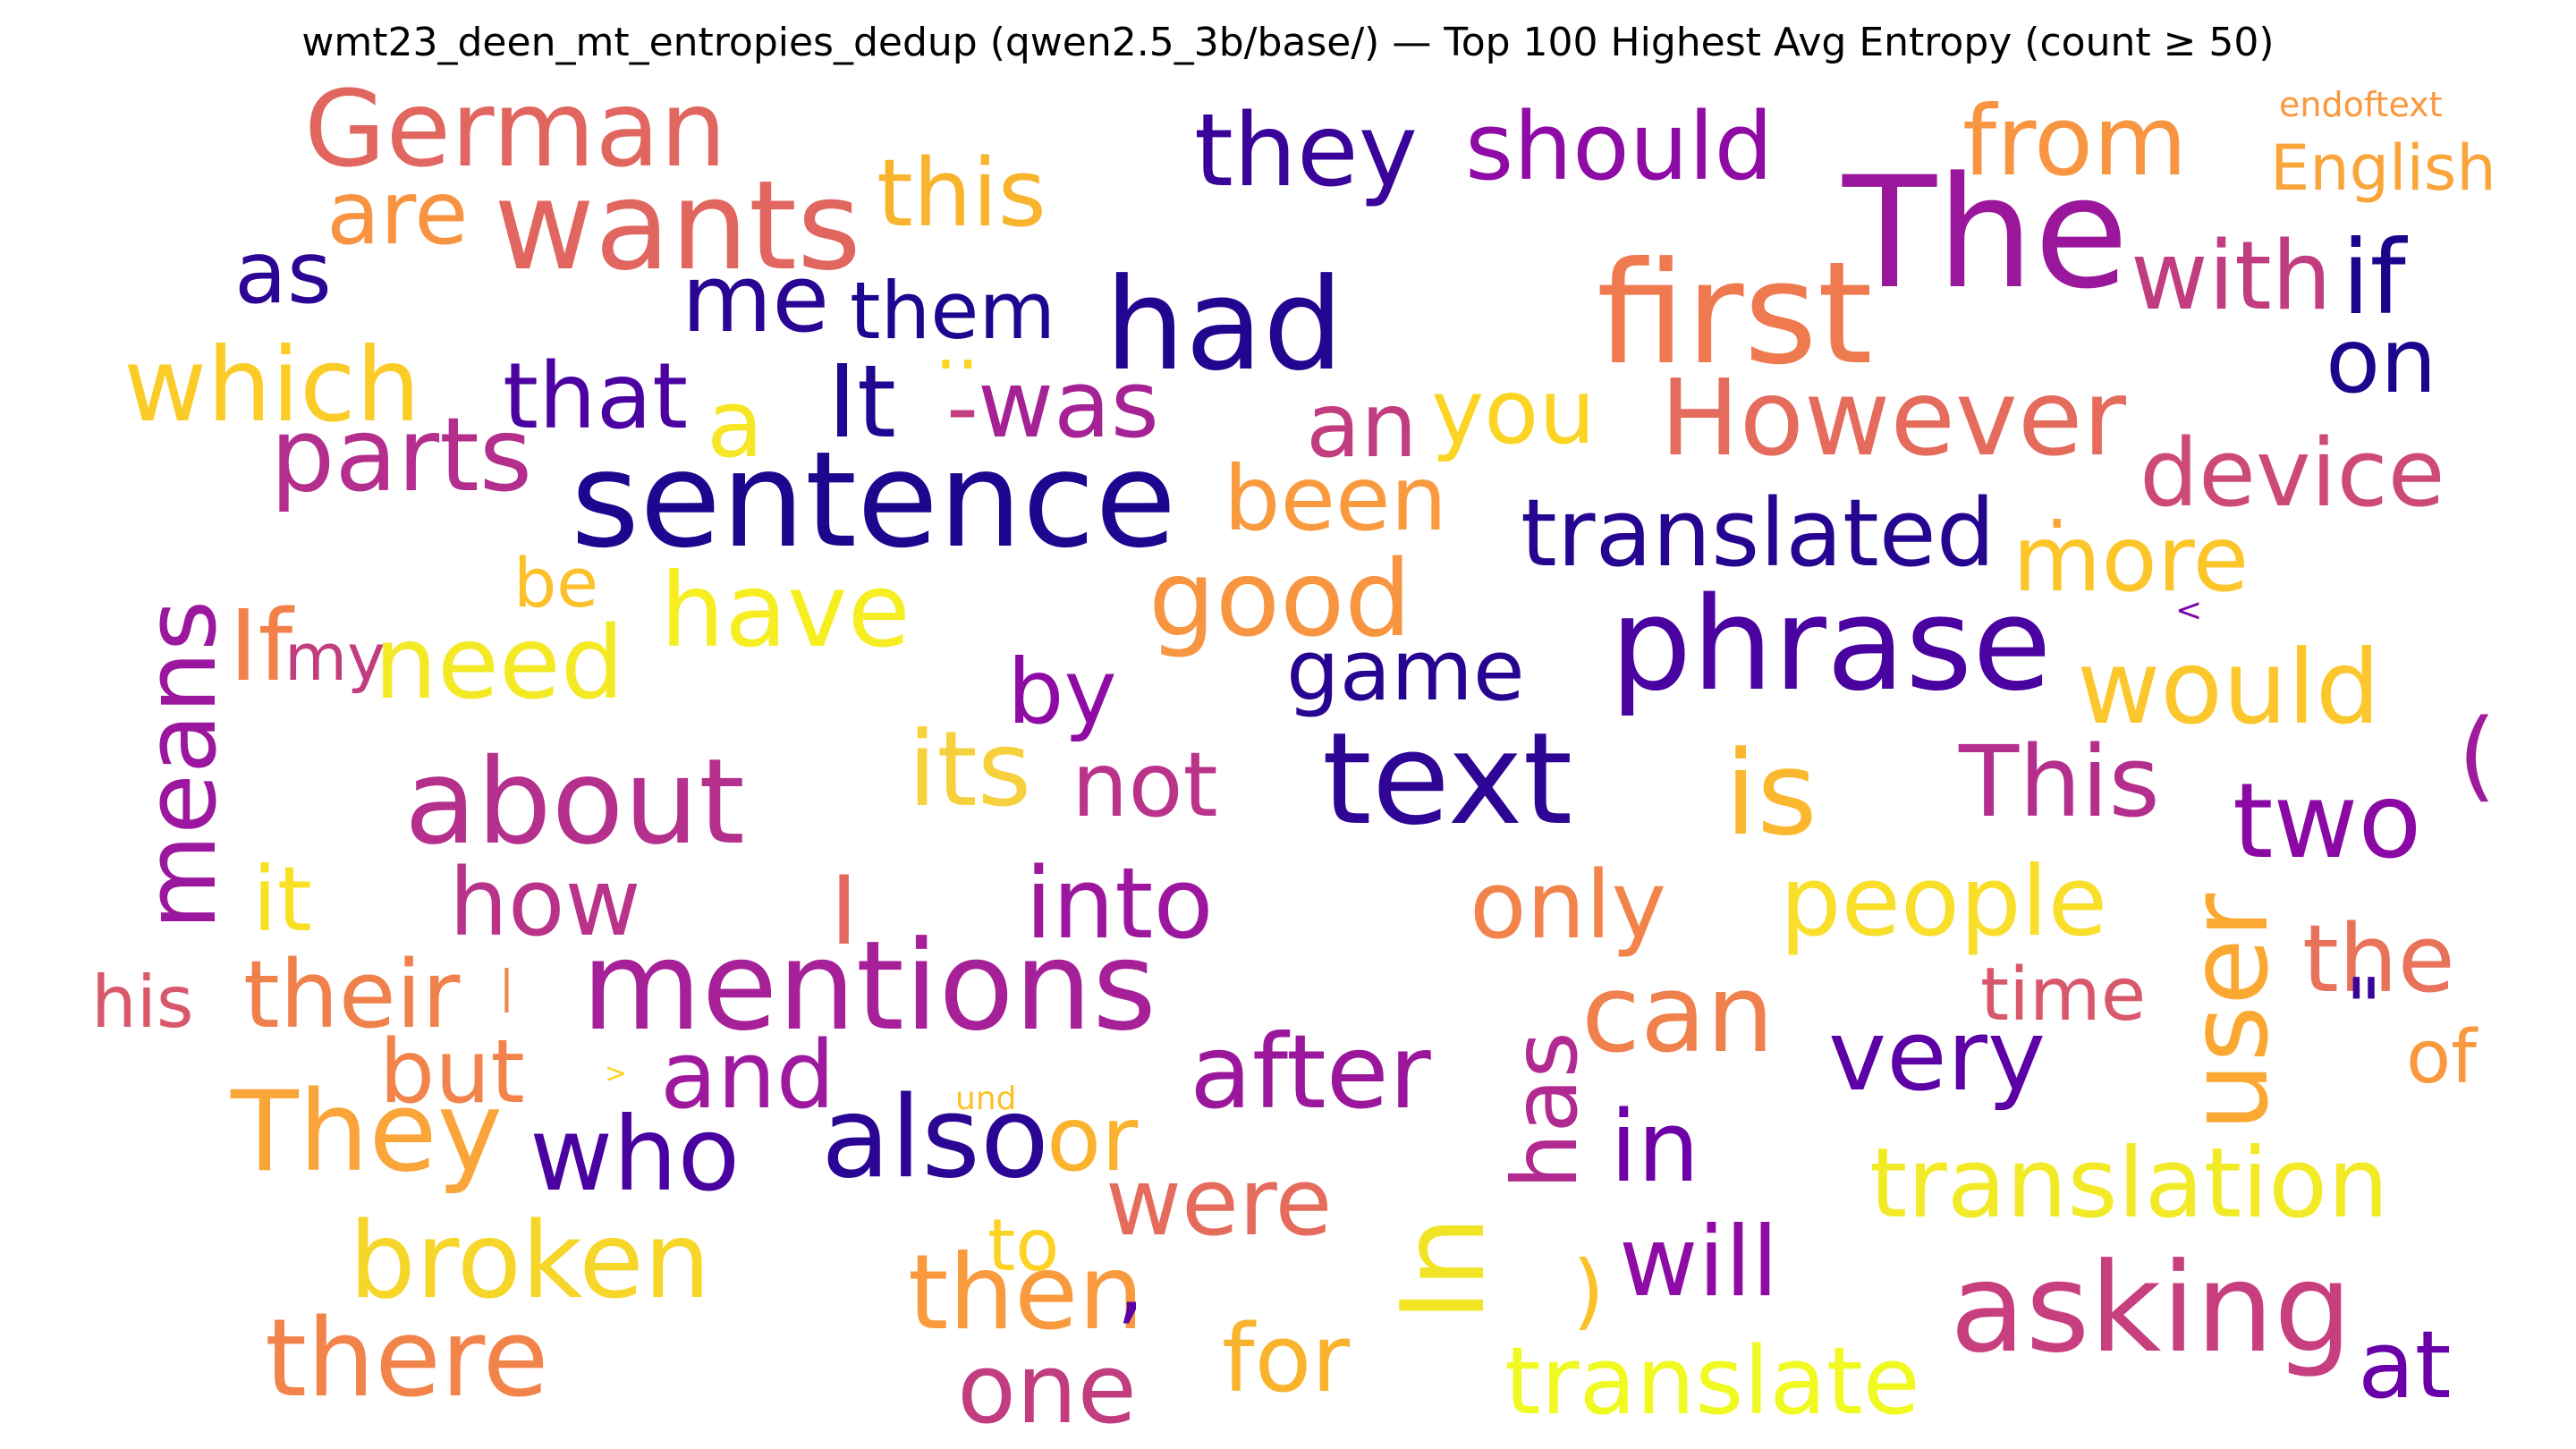 Image resolution: width=2576 pixels, height=1449 pixels. What do you see at coordinates (2129, 1184) in the screenshot?
I see `word-translation: translation` at bounding box center [2129, 1184].